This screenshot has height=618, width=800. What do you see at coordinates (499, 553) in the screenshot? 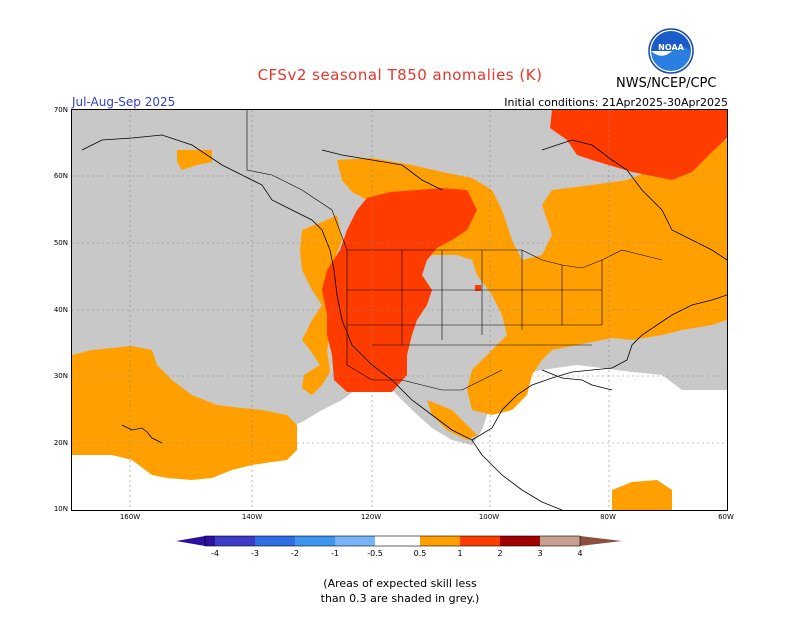
I see `legend-label-2: 2` at bounding box center [499, 553].